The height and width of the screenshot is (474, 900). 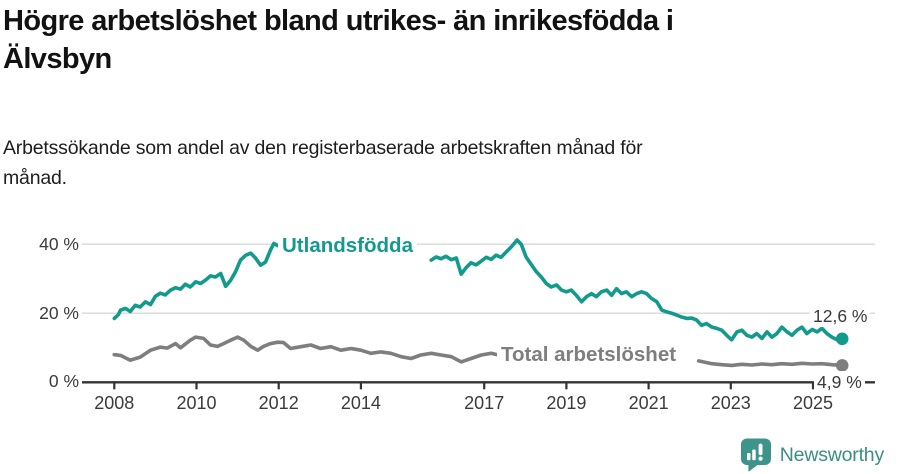 What do you see at coordinates (35, 177) in the screenshot?
I see `chart-subtitle-line2: månad.` at bounding box center [35, 177].